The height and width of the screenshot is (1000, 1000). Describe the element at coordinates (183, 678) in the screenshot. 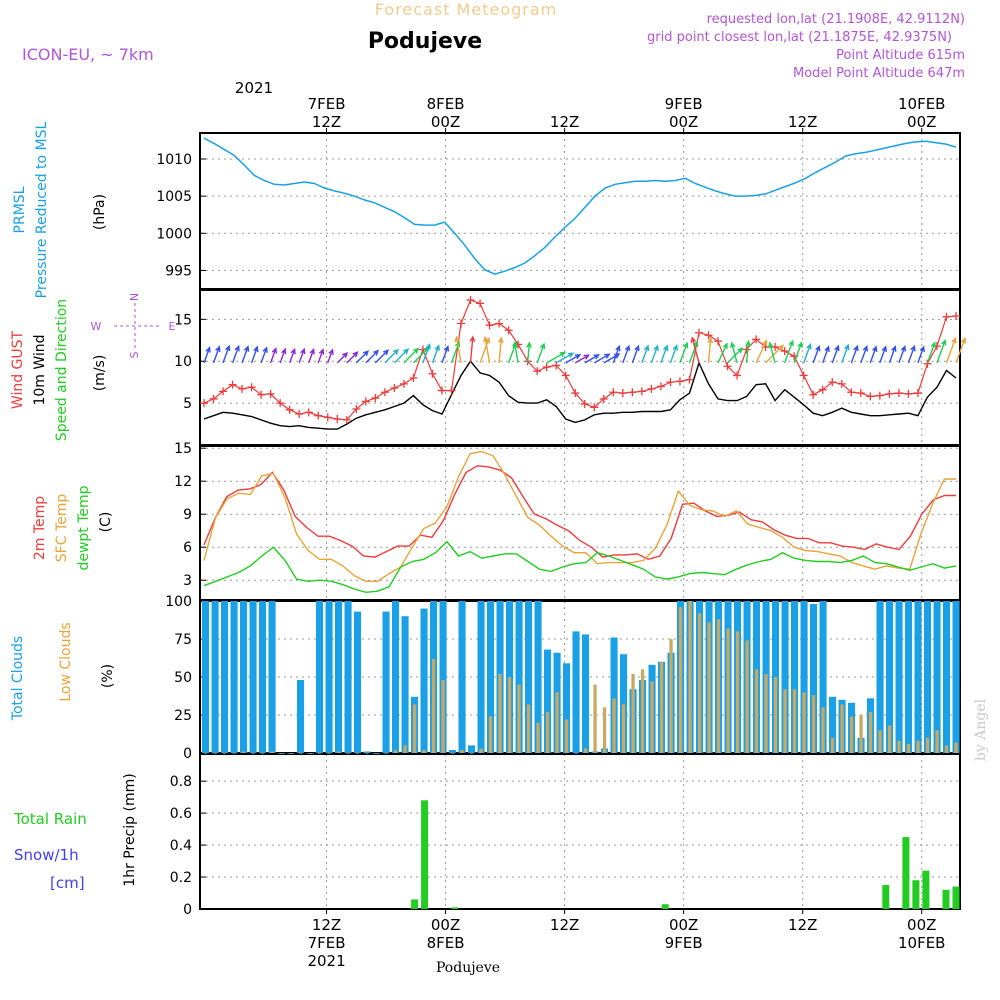

I see `ytick-label: 50` at that location.